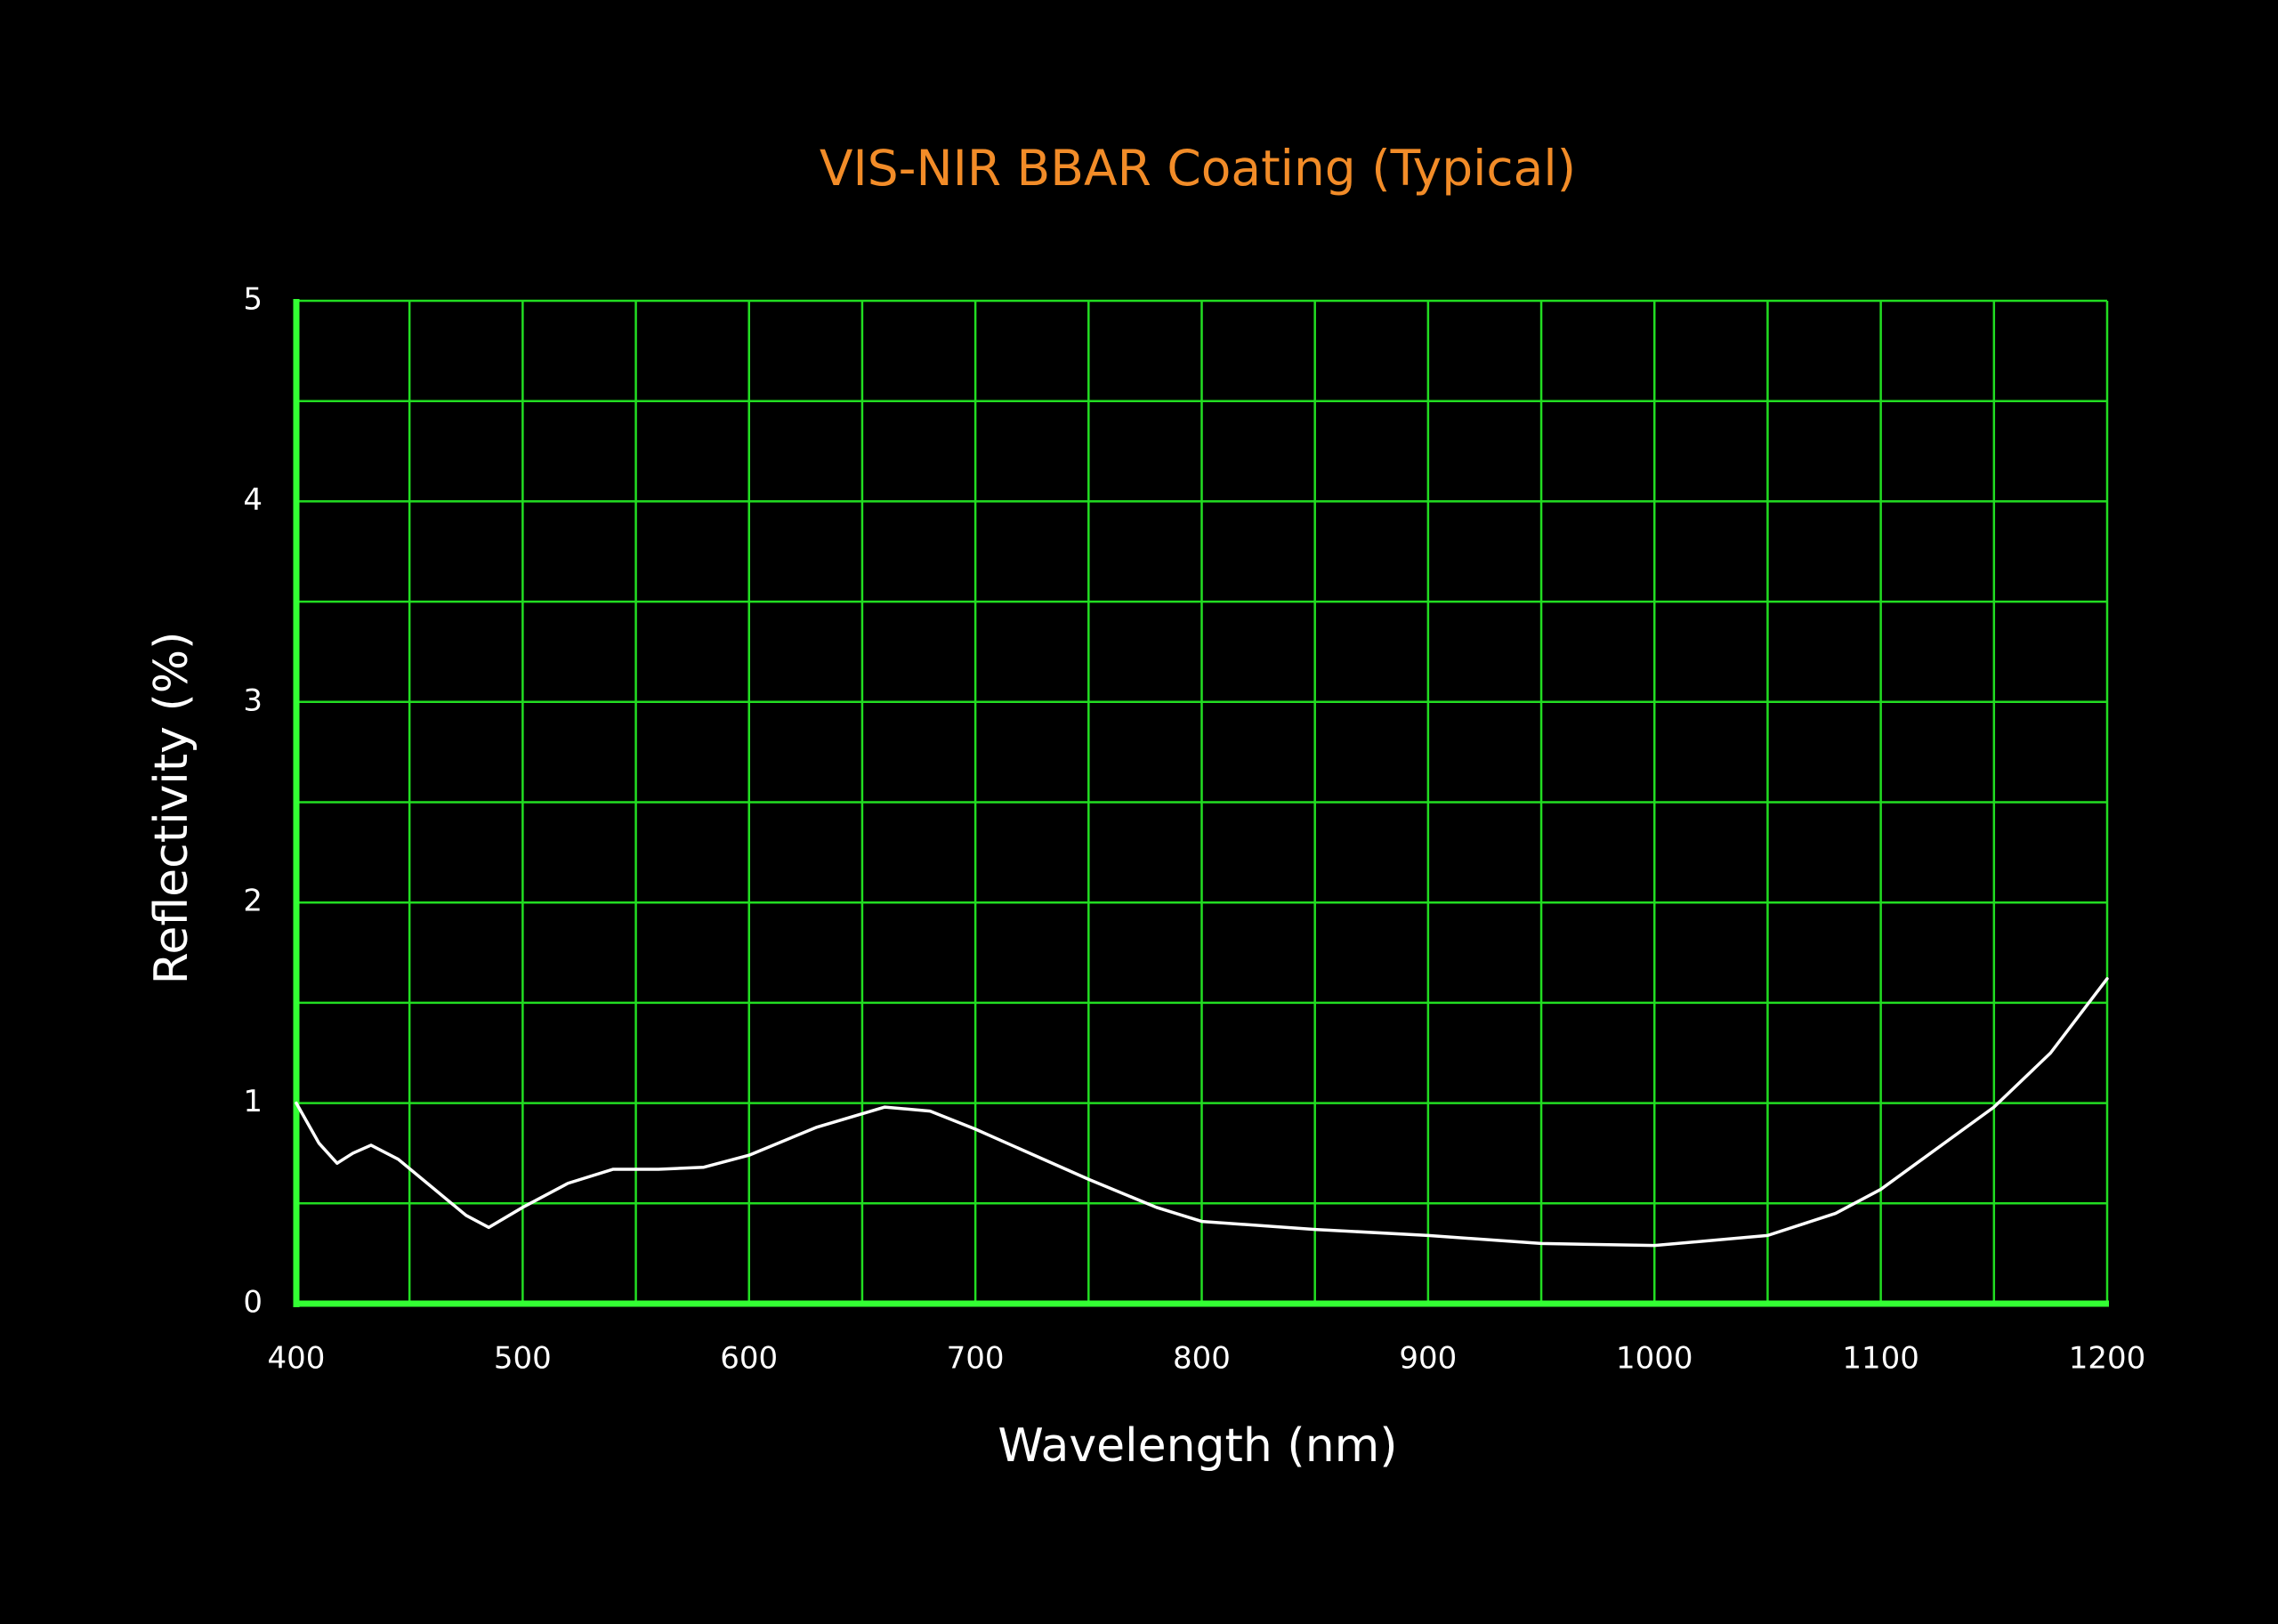  Describe the element at coordinates (253, 500) in the screenshot. I see `y-tick-label: 4` at that location.